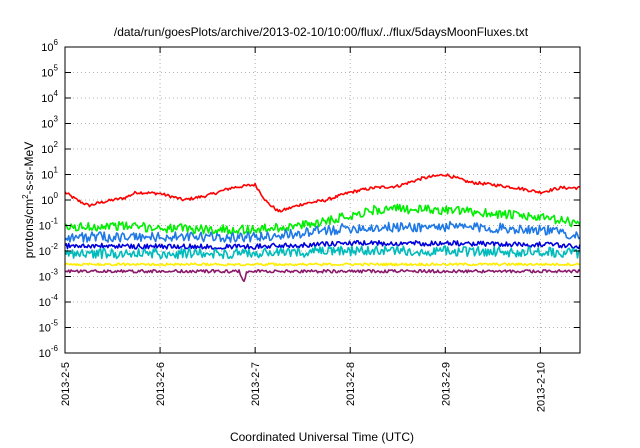 Image resolution: width=640 pixels, height=448 pixels. I want to click on y-tick-label-exponent: -6, so click(55, 348).